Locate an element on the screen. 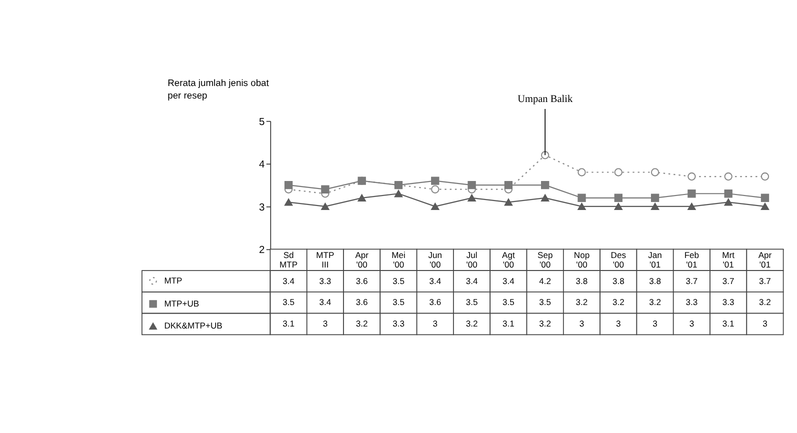 The image size is (797, 433). x-tick-label: Mei '00 is located at coordinates (399, 260).